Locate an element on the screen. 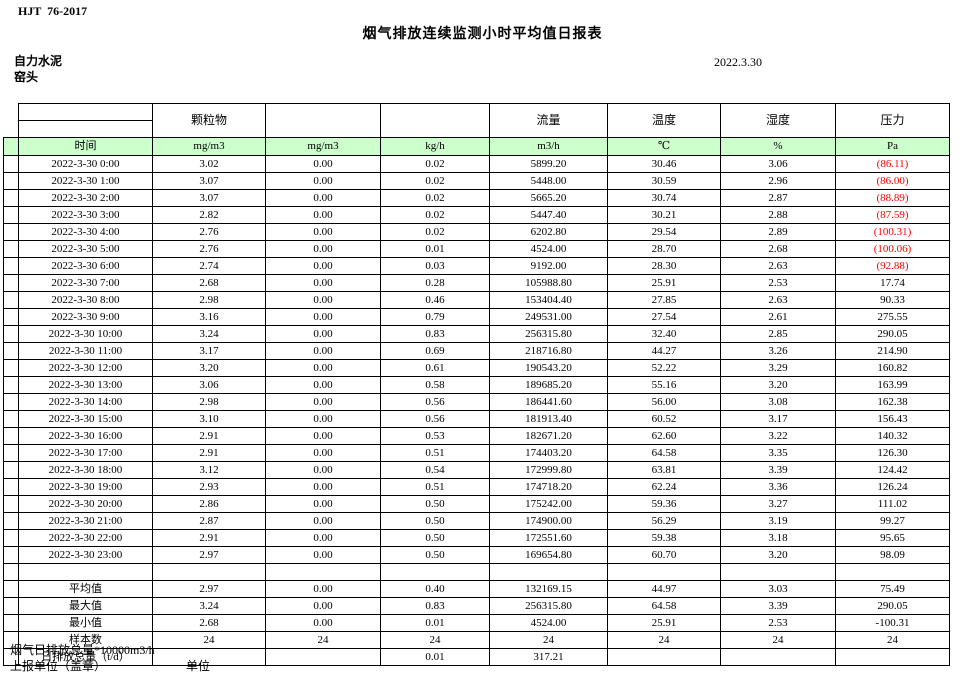 Image resolution: width=965 pixels, height=674 pixels. header-stub-cell is located at coordinates (11, 112).